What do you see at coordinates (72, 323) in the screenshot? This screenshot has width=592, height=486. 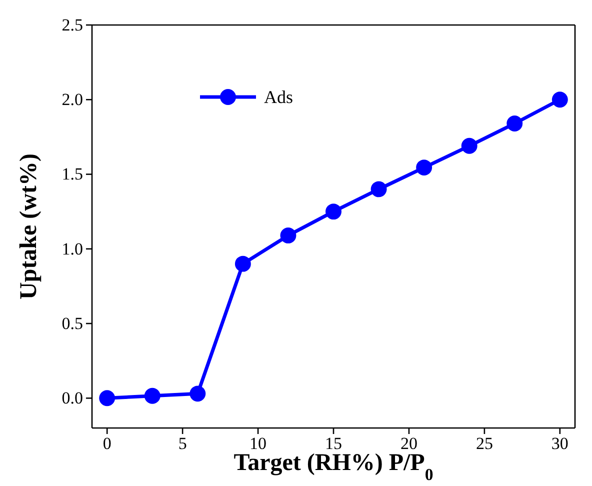 I see `y-tick-label: 0.5` at bounding box center [72, 323].